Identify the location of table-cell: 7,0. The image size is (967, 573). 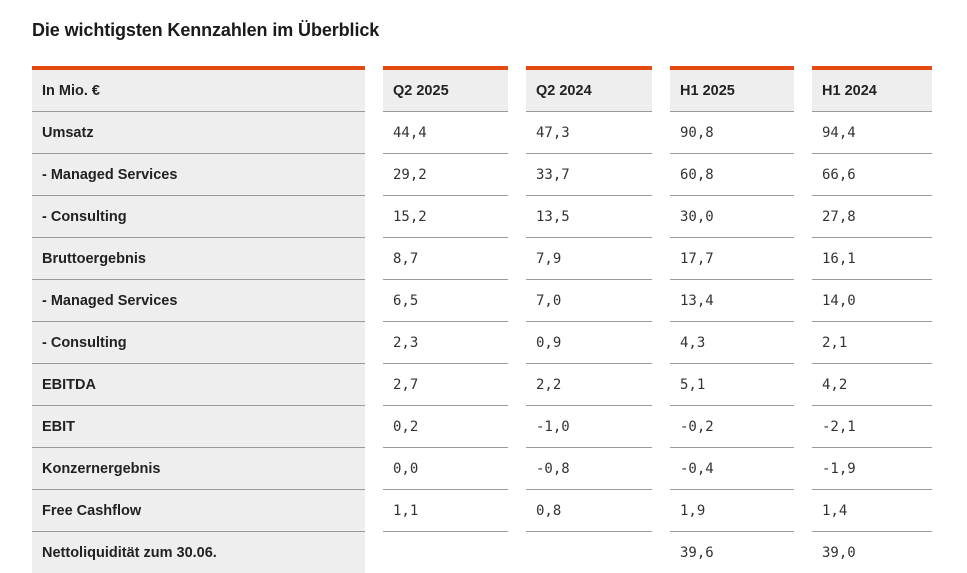
(589, 301).